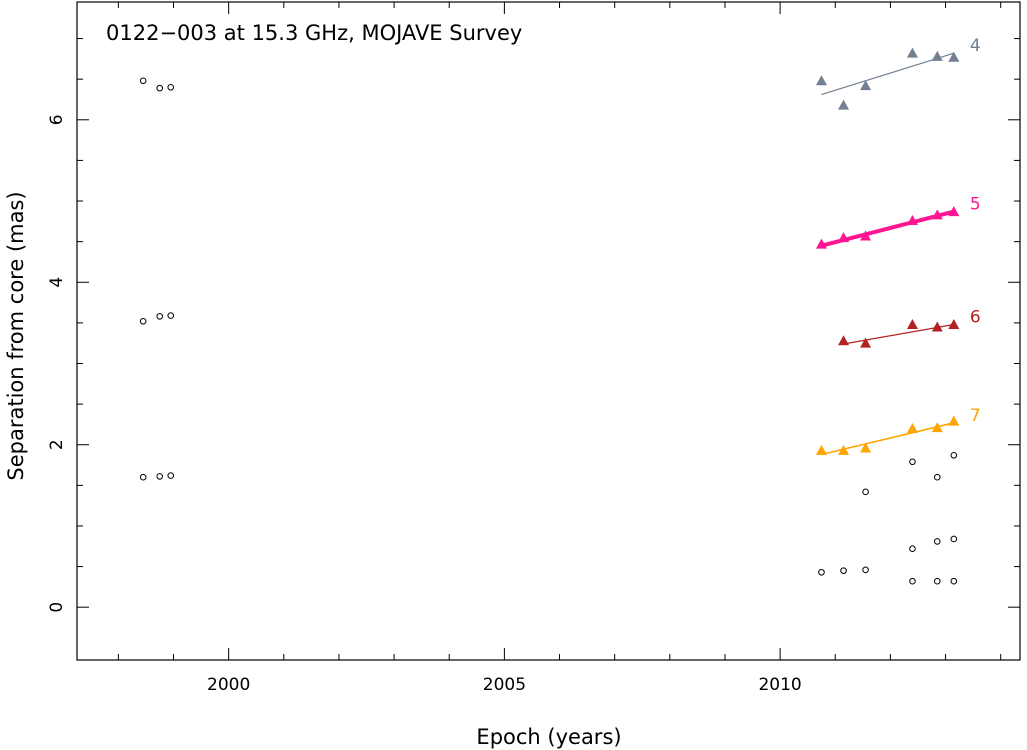  What do you see at coordinates (975, 205) in the screenshot?
I see `series-label-5: 5` at bounding box center [975, 205].